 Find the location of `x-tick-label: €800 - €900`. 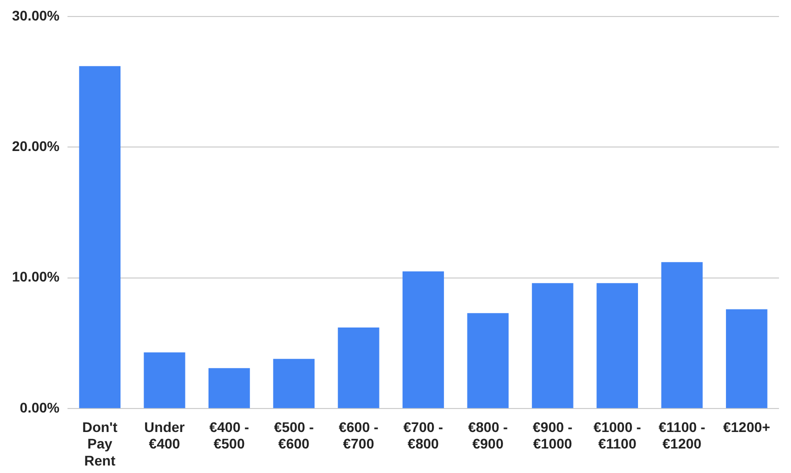

x-tick-label: €800 - €900 is located at coordinates (488, 435).